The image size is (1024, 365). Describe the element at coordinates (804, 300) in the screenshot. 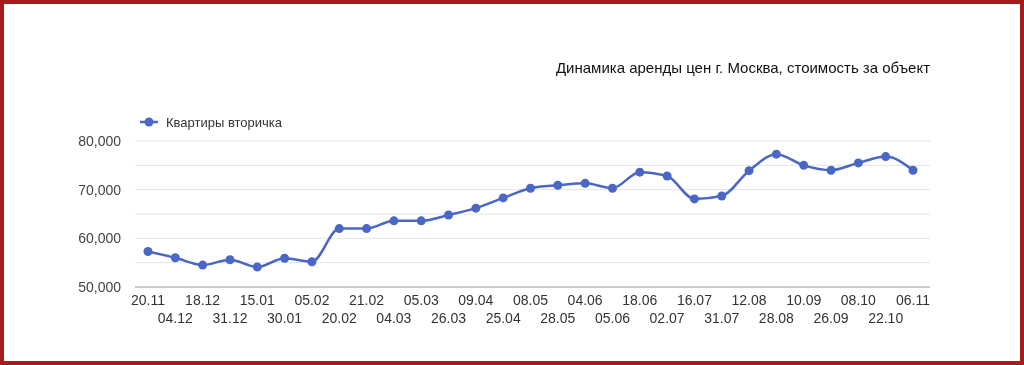

I see `x-tick-label: 10.09` at that location.